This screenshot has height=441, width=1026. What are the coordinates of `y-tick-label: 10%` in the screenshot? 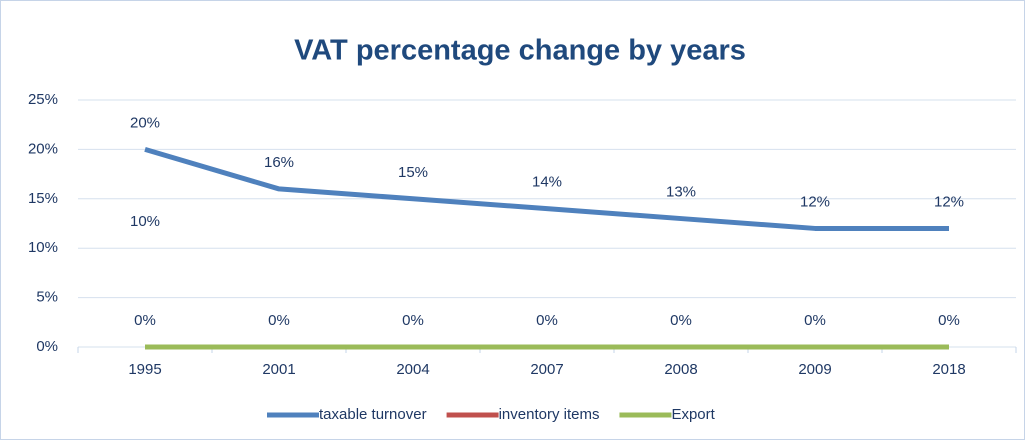 It's located at (43, 247).